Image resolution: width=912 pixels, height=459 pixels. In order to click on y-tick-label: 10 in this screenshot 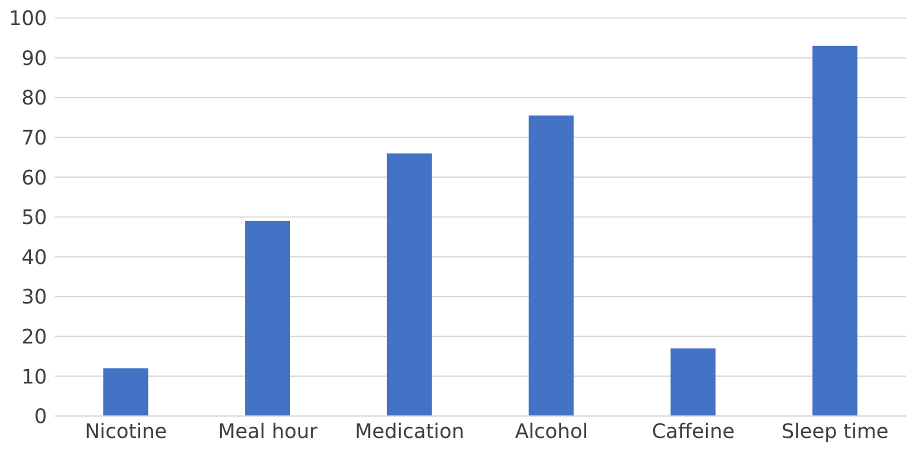, I will do `click(34, 376)`.